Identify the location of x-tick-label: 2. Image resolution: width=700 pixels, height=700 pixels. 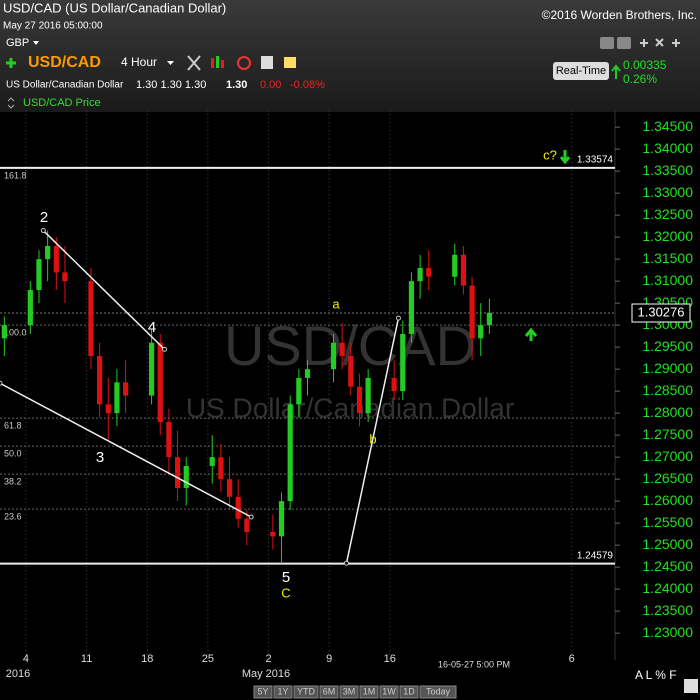
(268, 659).